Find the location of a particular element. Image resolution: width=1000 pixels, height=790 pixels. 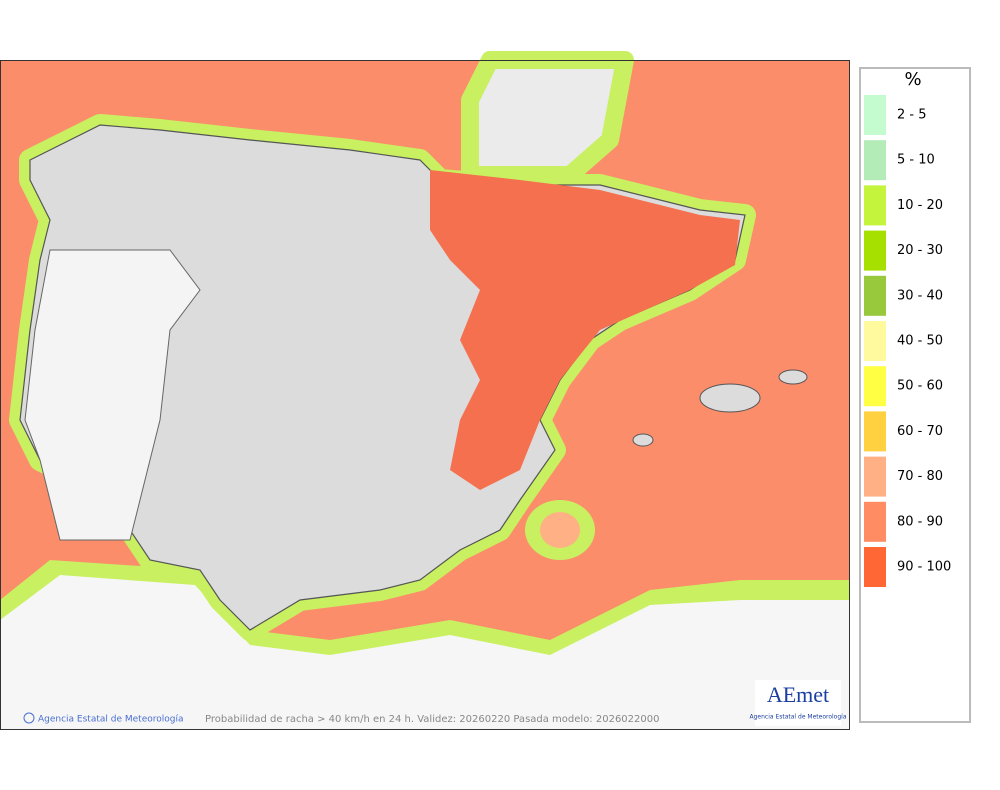

legend-title: % is located at coordinates (912, 79).